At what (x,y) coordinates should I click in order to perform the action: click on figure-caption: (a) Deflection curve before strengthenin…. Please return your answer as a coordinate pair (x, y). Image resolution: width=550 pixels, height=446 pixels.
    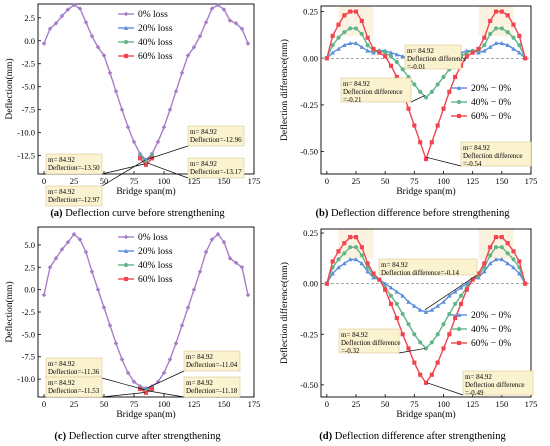
    Looking at the image, I should click on (137, 213).